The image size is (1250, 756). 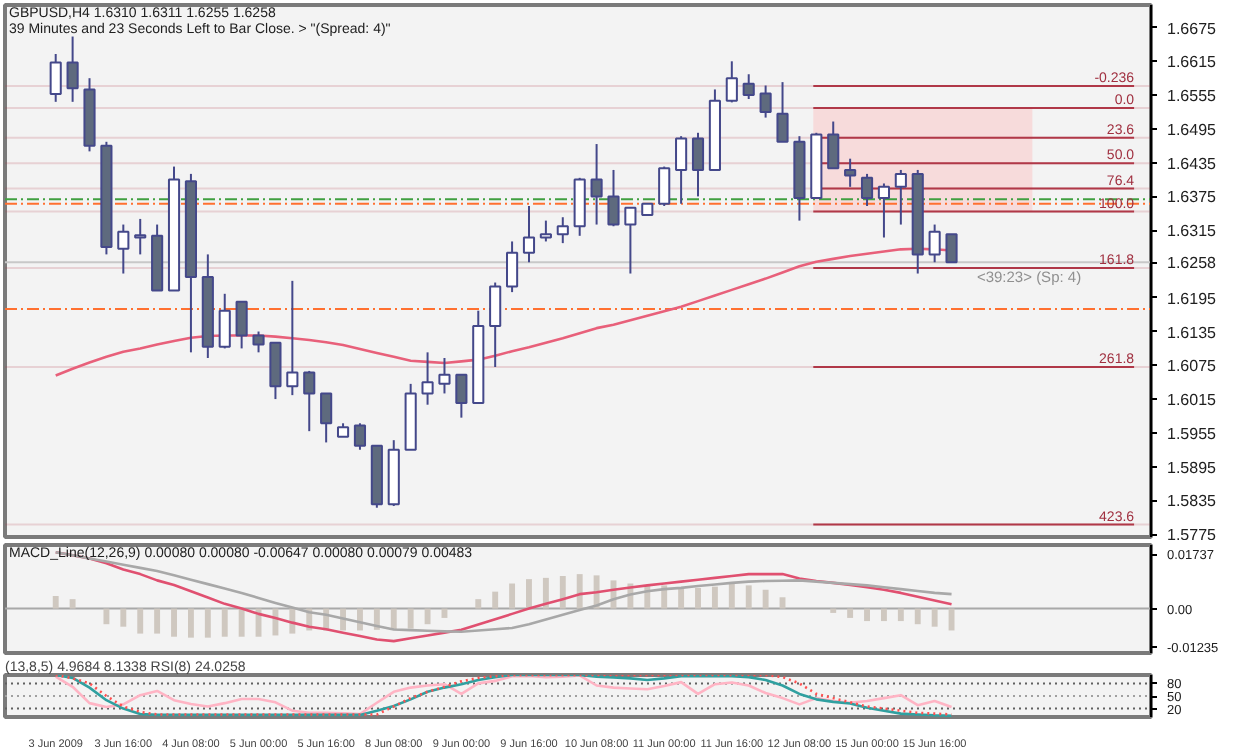 What do you see at coordinates (1192, 433) in the screenshot?
I see `y-tick-label: 1.5955` at bounding box center [1192, 433].